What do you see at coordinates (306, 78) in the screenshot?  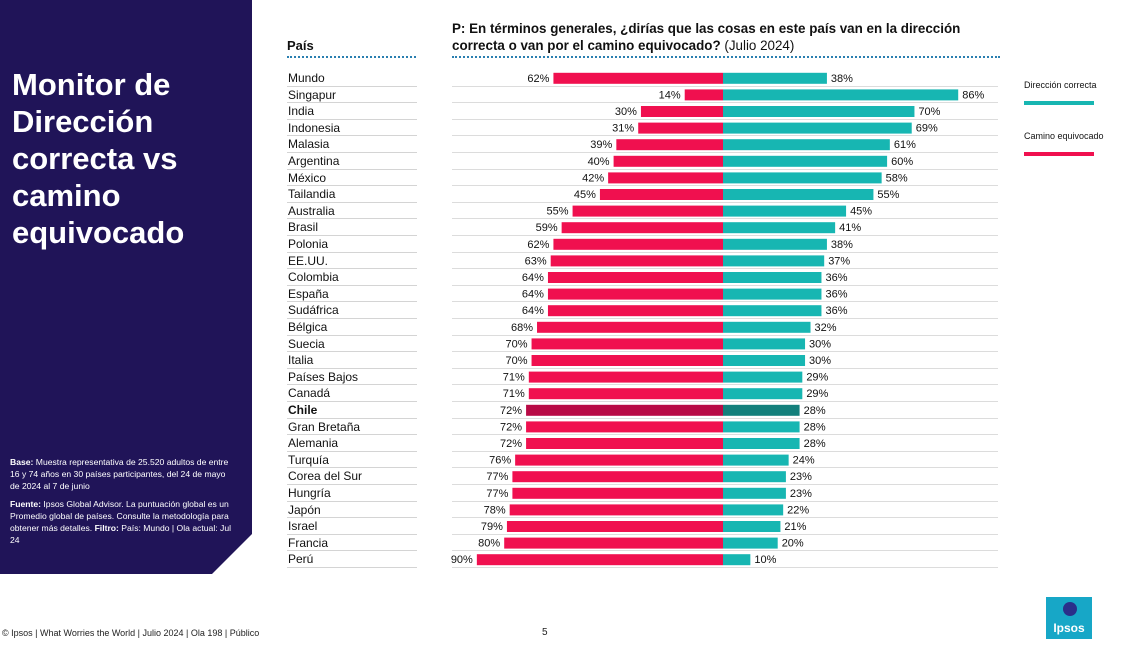 I see `country-label: Mundo` at bounding box center [306, 78].